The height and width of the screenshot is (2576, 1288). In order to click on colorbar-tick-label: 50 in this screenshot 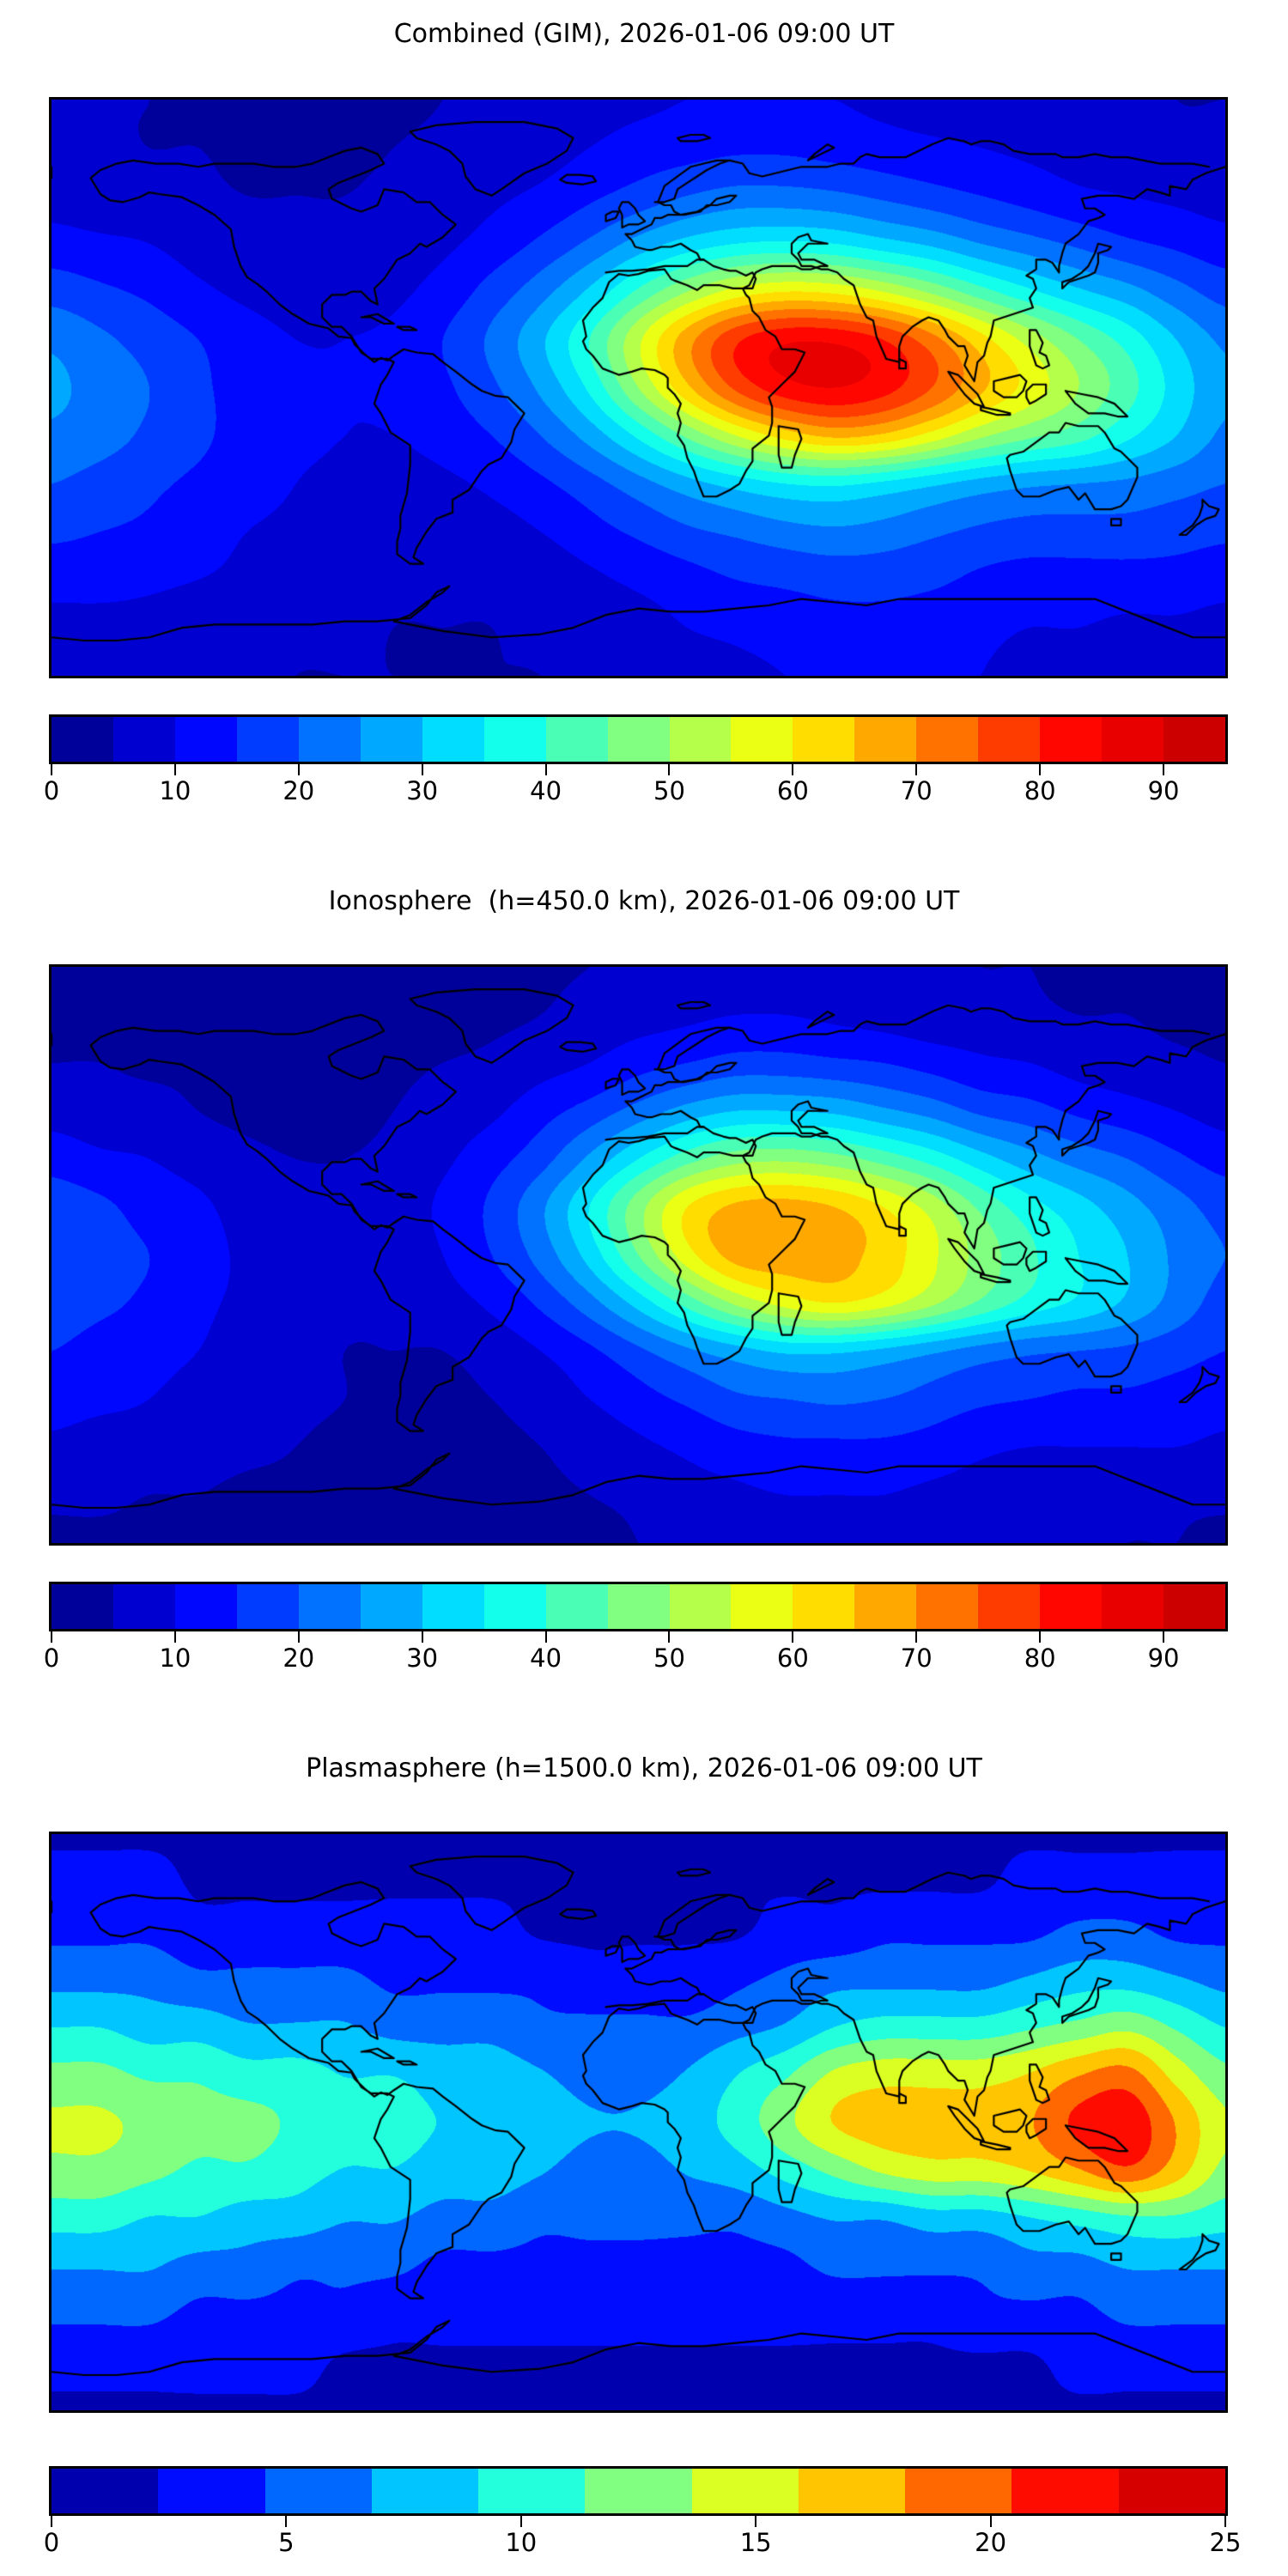, I will do `click(669, 1658)`.